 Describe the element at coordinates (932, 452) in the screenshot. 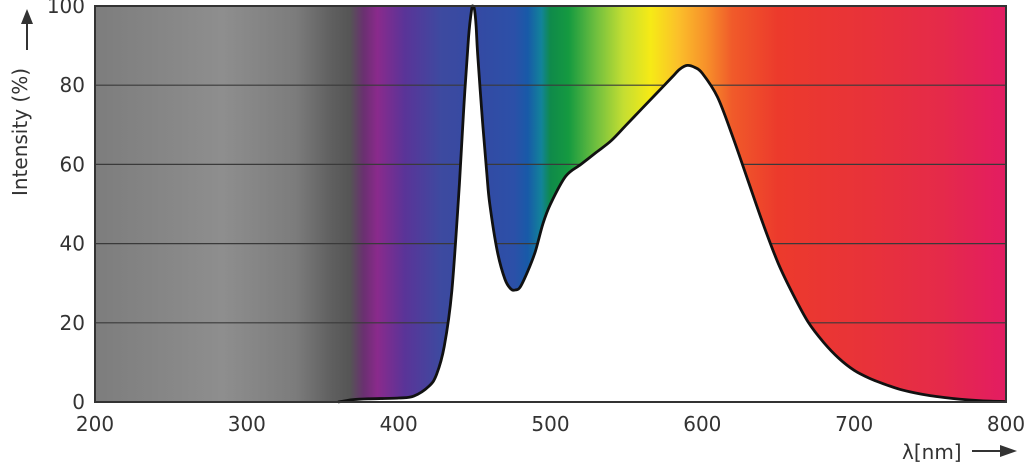

I see `x-axis-label: λ[nm]` at that location.